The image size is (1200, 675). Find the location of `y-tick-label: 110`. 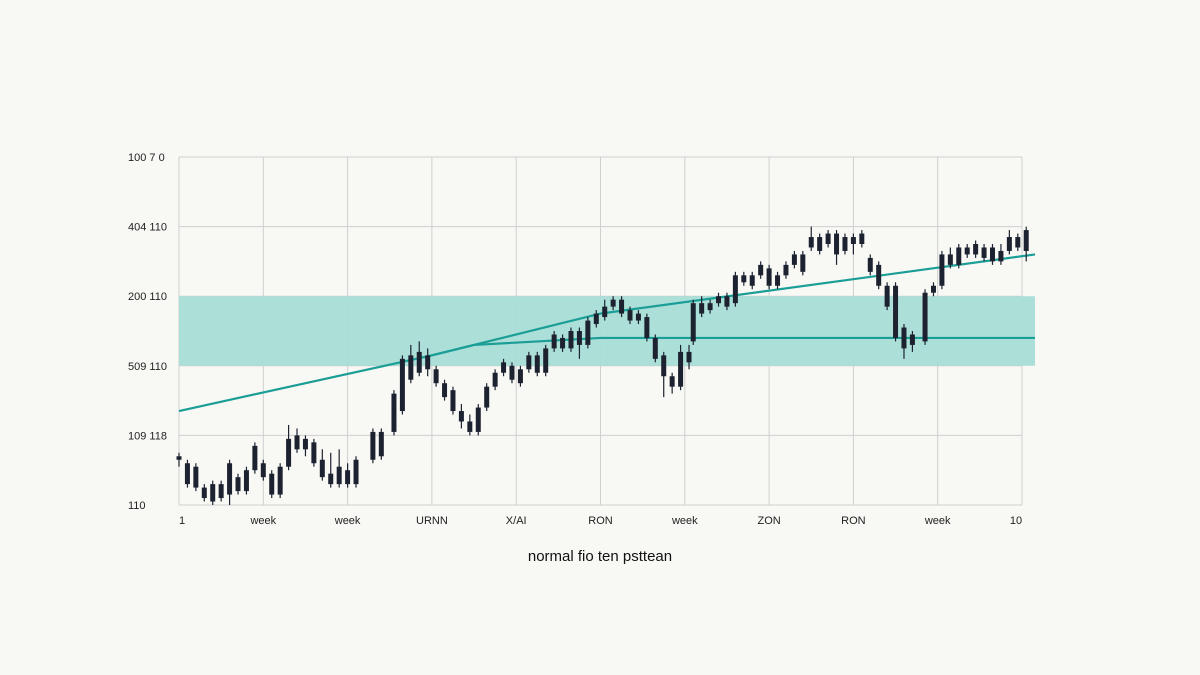

y-tick-label: 110 is located at coordinates (137, 506).